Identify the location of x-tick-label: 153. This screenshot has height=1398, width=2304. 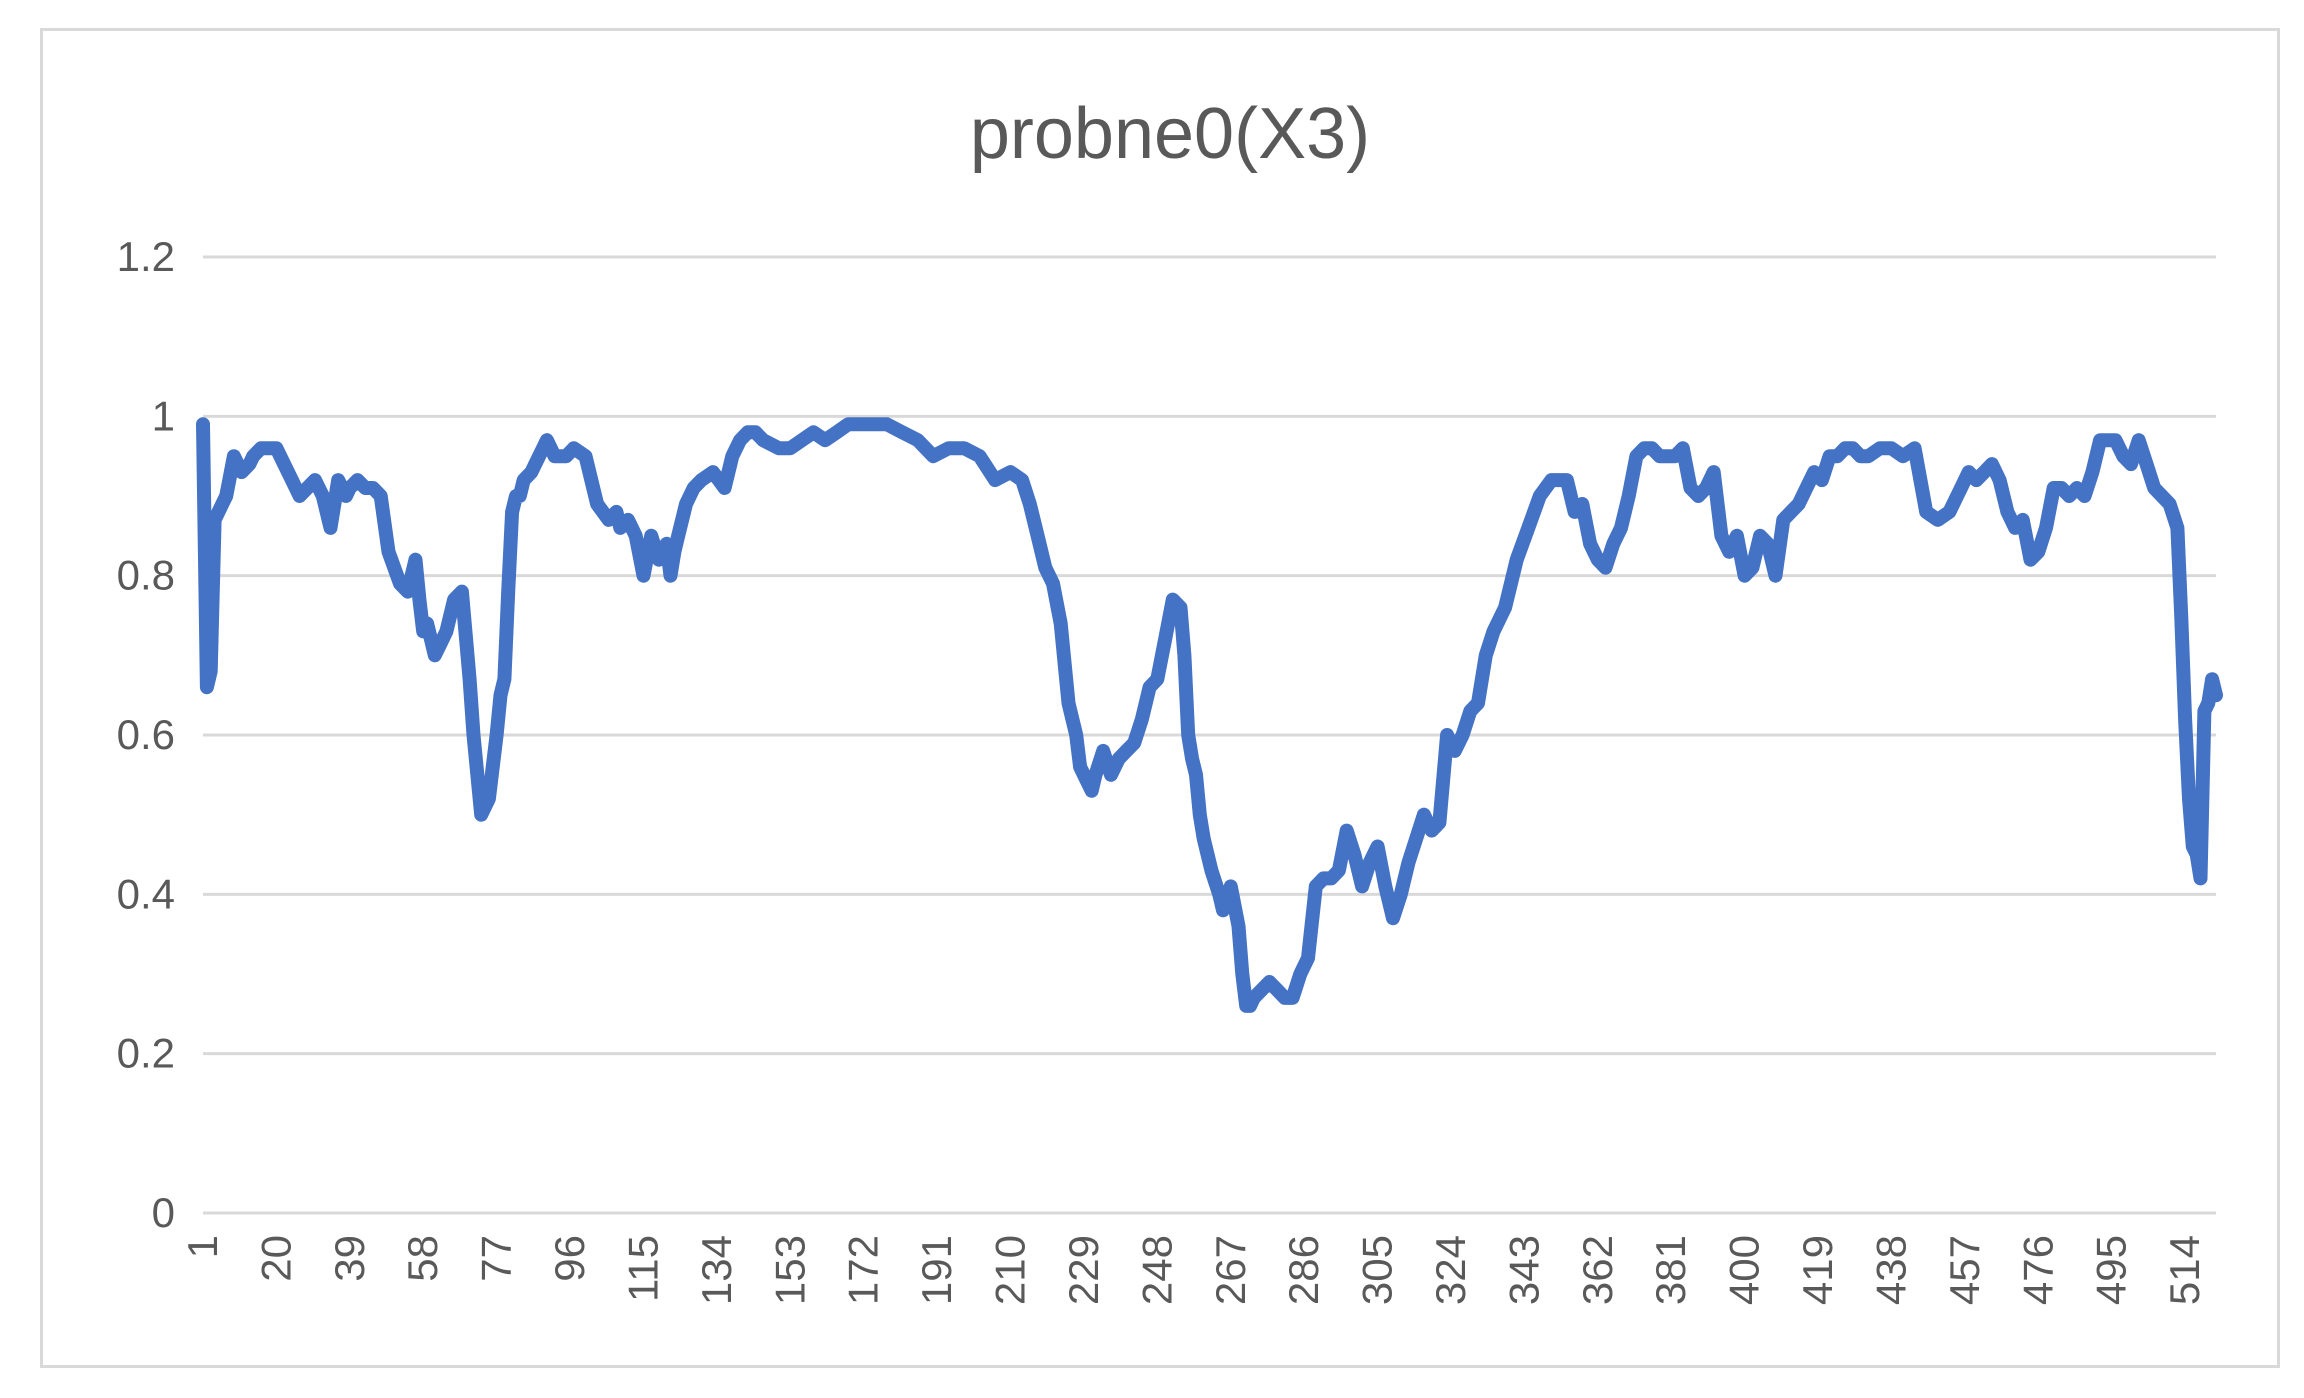
(789, 1270).